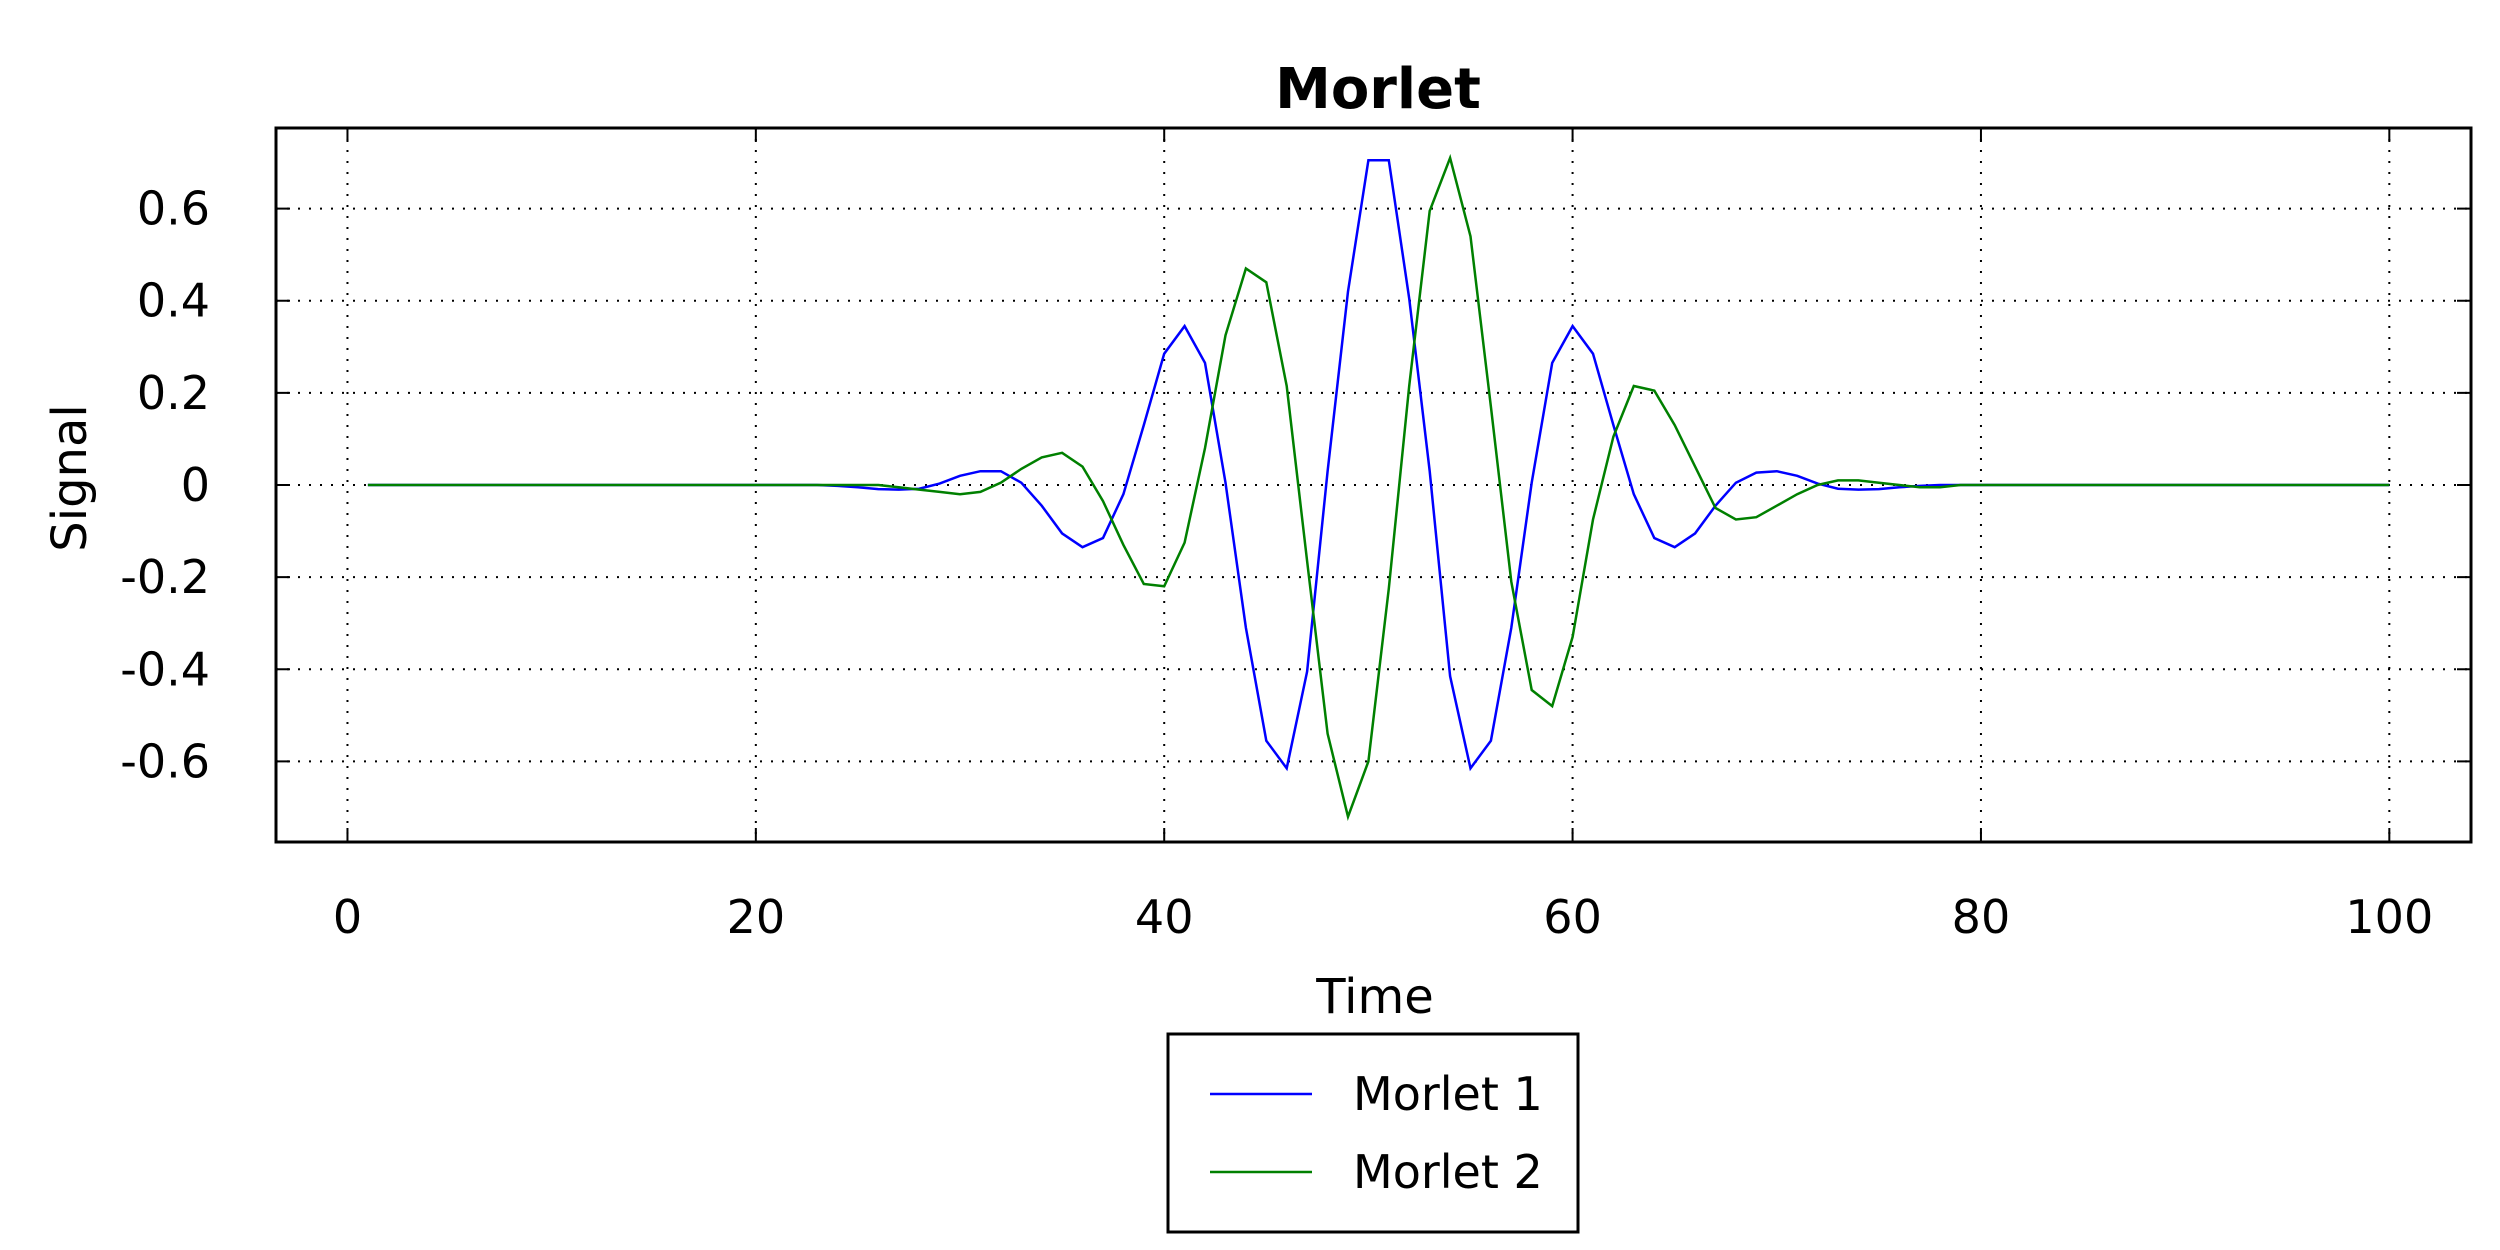  What do you see at coordinates (165, 577) in the screenshot?
I see `y-tick-label: -0.2` at bounding box center [165, 577].